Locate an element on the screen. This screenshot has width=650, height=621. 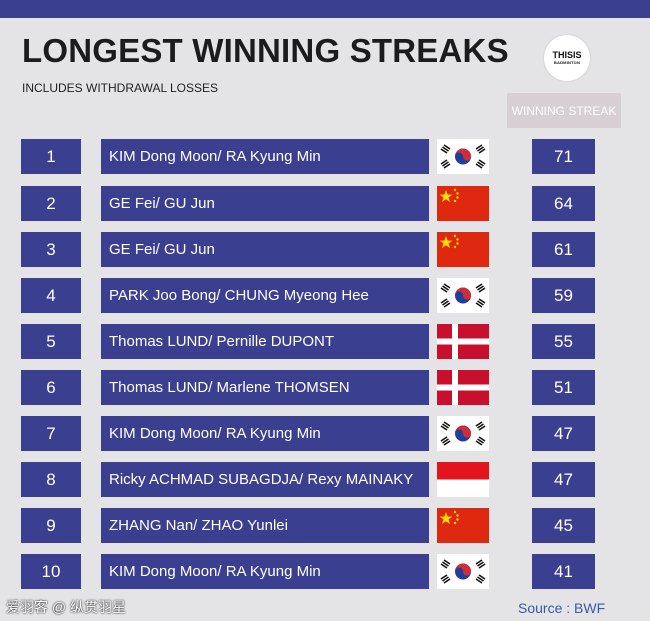
rank-cell: 1 is located at coordinates (51, 156).